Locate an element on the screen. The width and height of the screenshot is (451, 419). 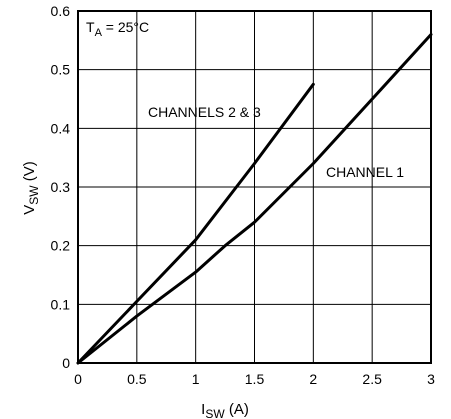
series-label-channel-1: CHANNEL 1 is located at coordinates (365, 172).